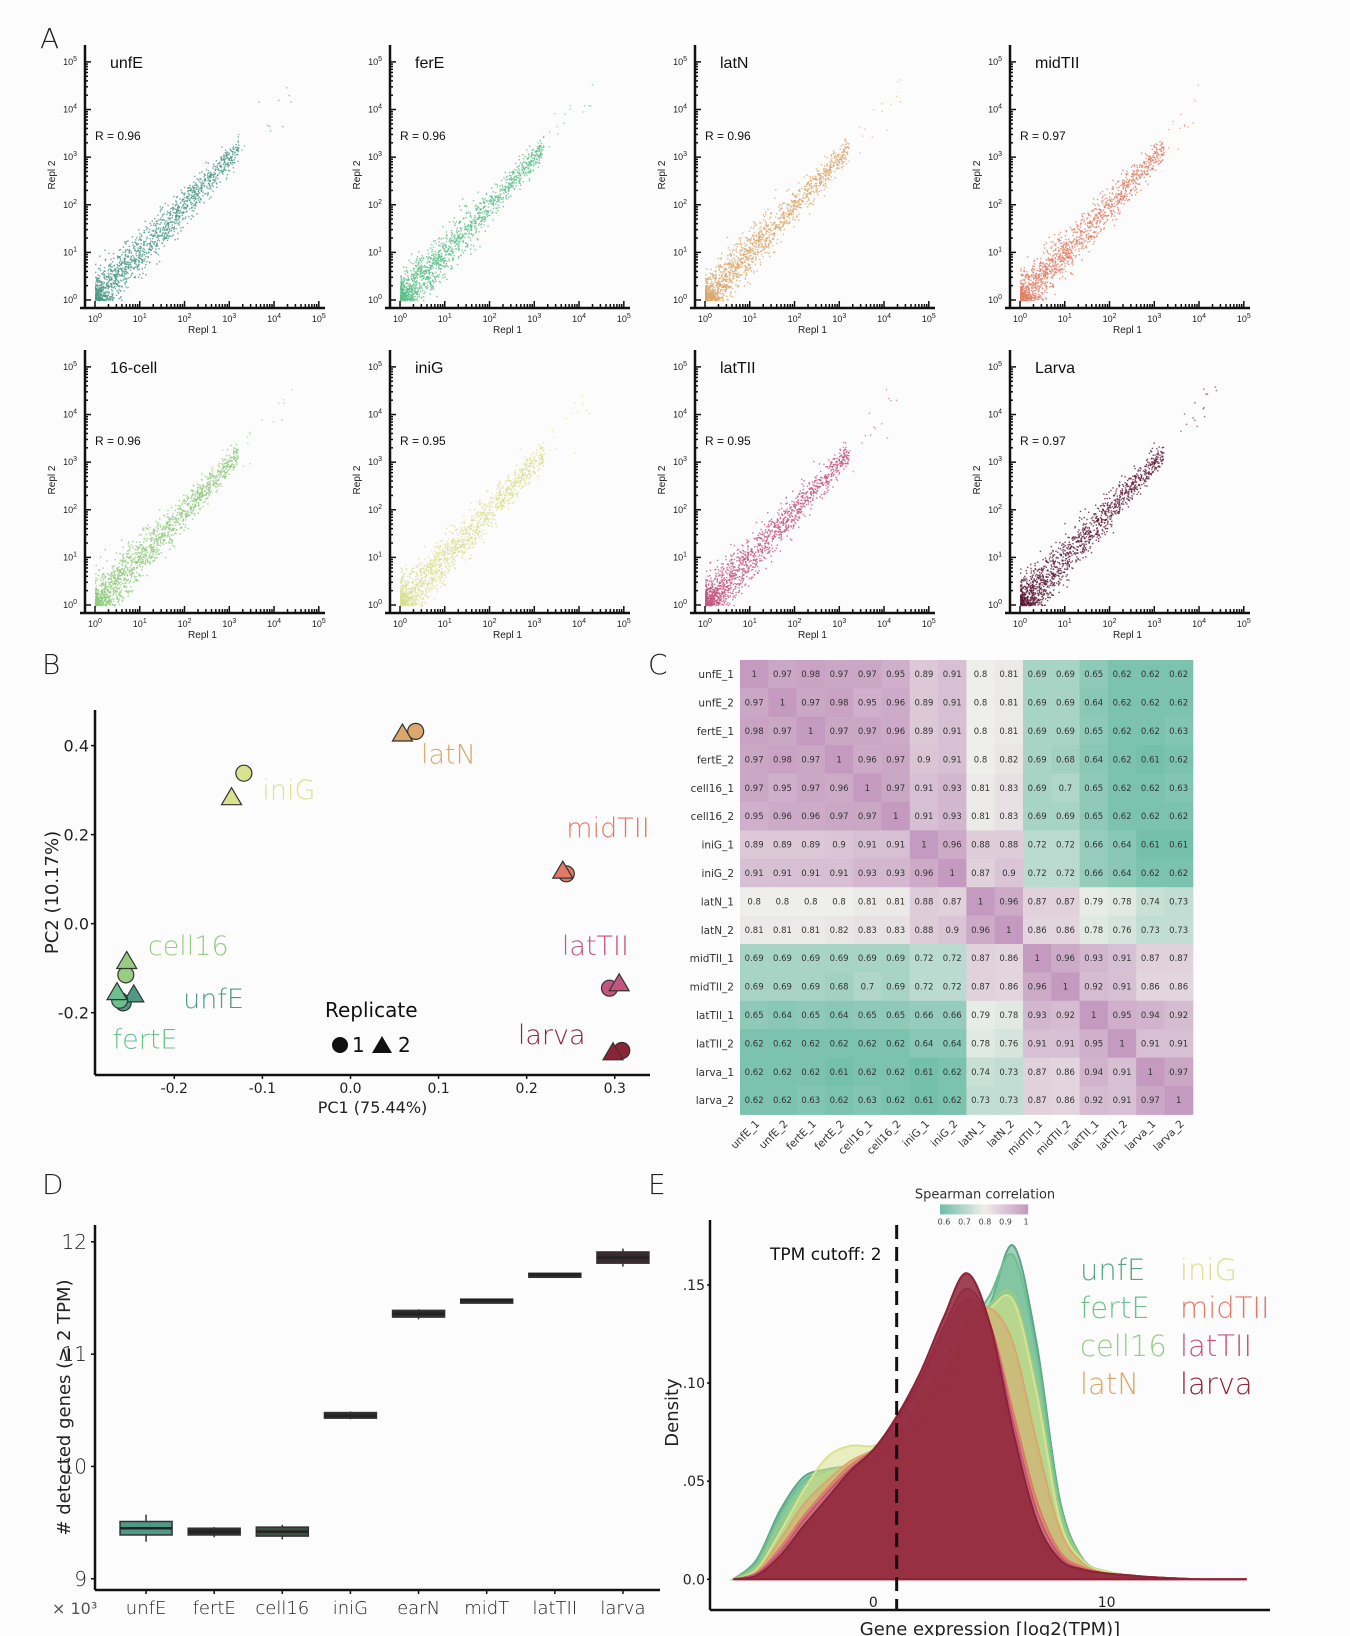  I want to click on y-tick-label: 10⁰, so click(680, 299).